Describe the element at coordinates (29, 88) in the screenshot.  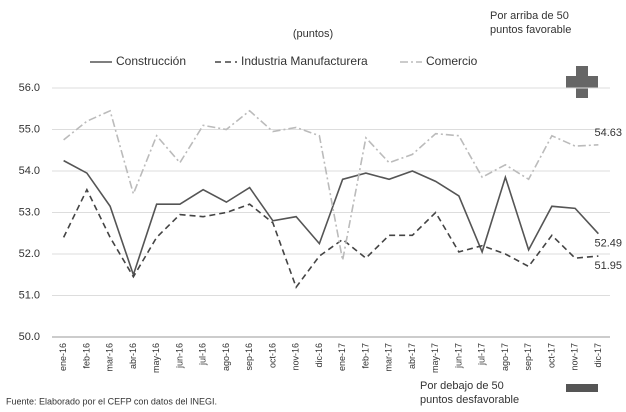
I see `y-tick-label: 56.0` at that location.